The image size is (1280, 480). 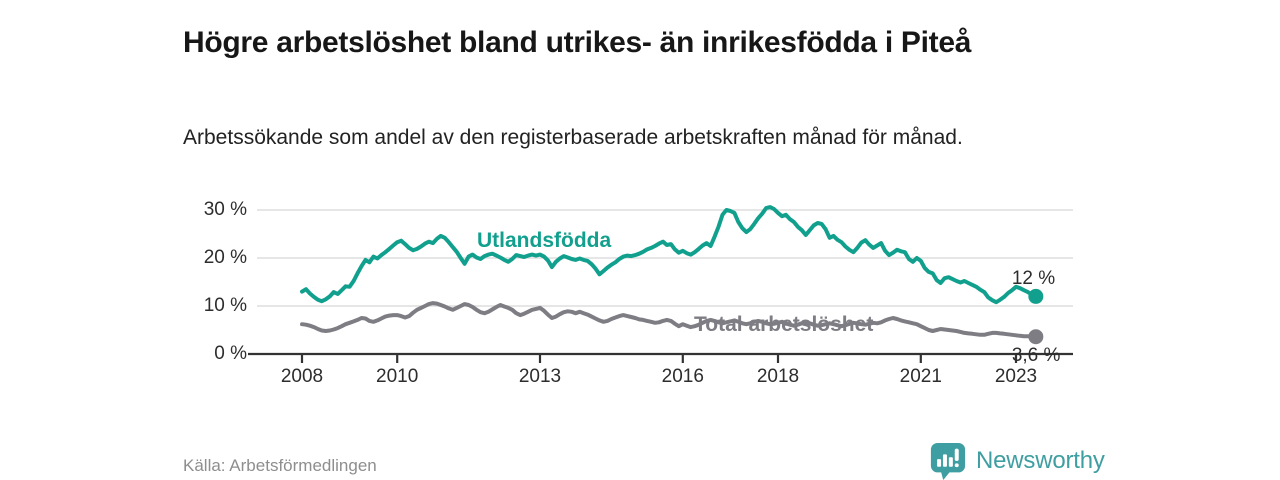 I want to click on series-label-utlandsfodda: Utlandsfödda, so click(x=544, y=240).